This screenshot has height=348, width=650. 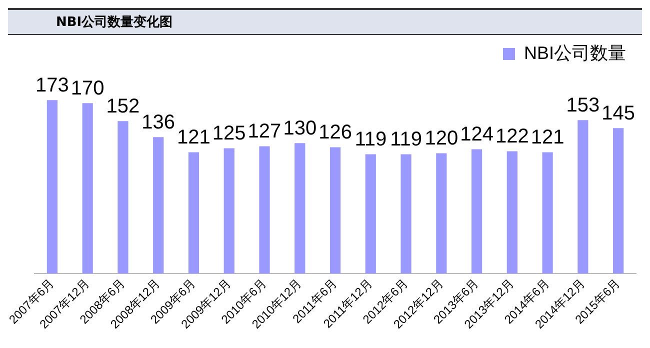 I want to click on data-label: 153, so click(x=583, y=105).